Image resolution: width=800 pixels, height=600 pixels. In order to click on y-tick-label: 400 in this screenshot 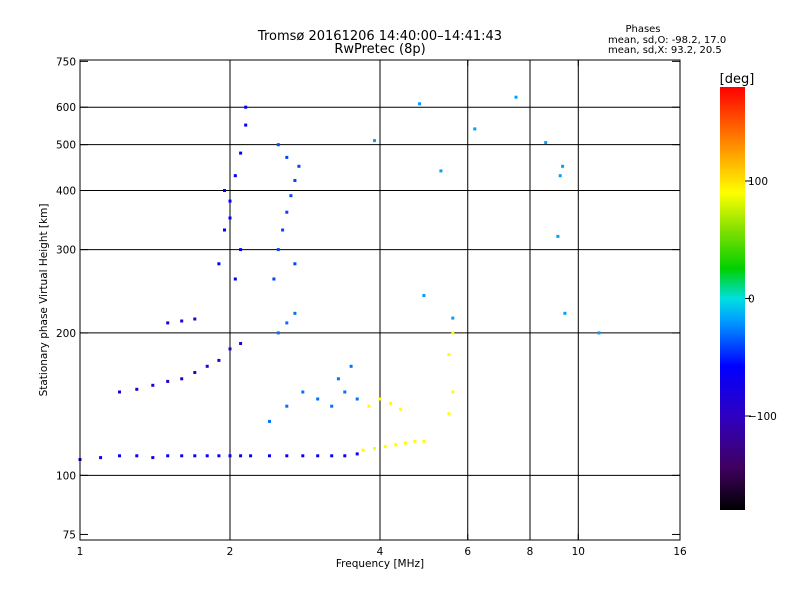, I will do `click(66, 192)`.